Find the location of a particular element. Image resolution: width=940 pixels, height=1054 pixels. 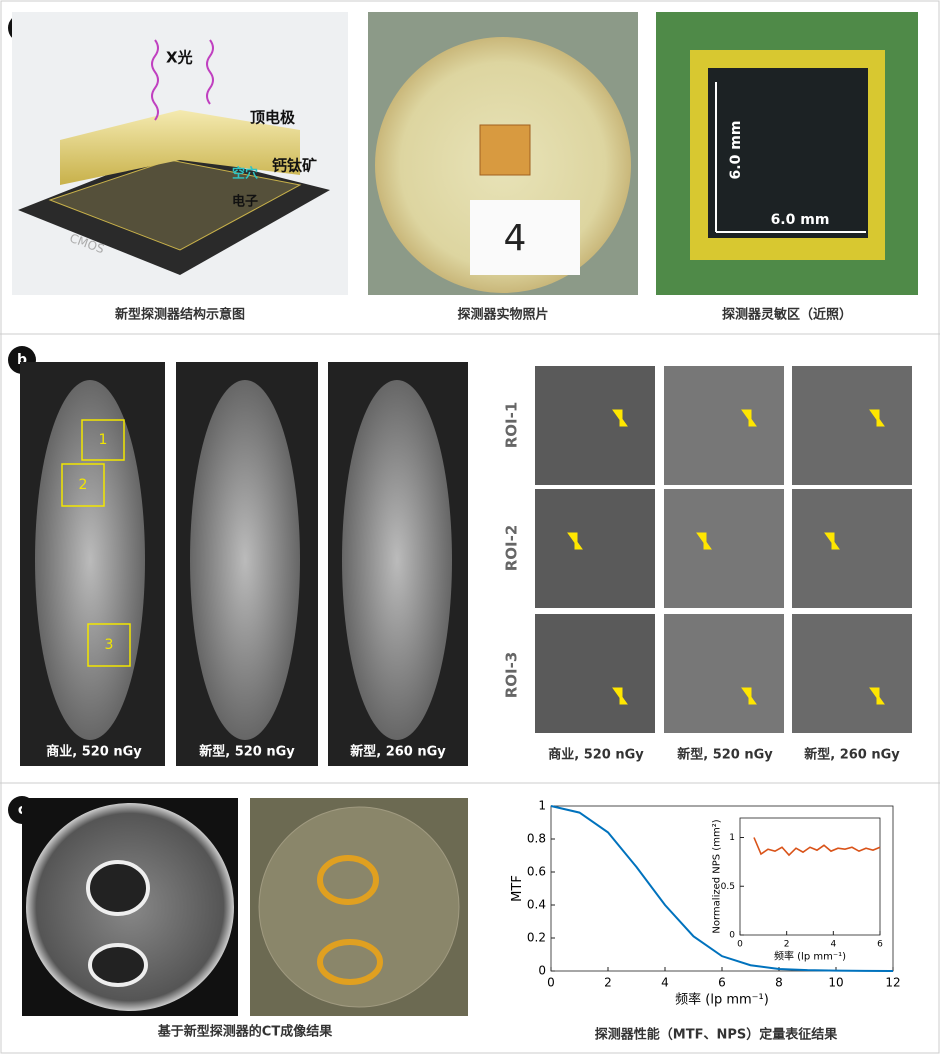

roi-grid is located at coordinates (723, 549).